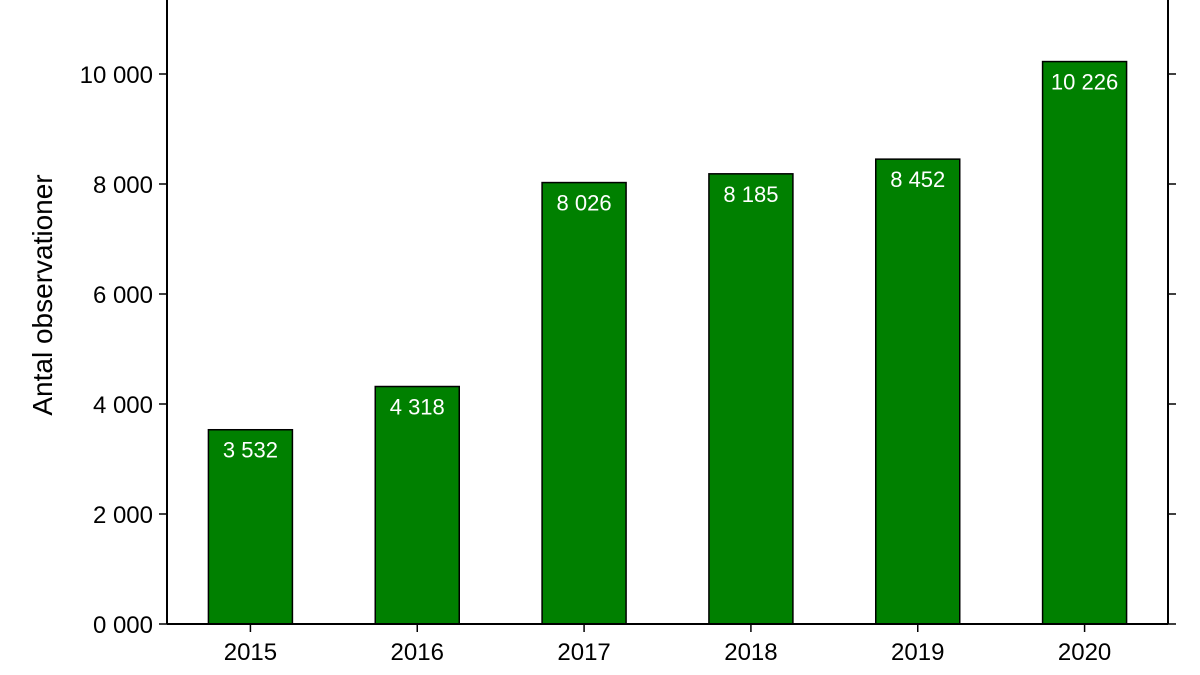  Describe the element at coordinates (583, 652) in the screenshot. I see `x-tick-label: 2017` at that location.